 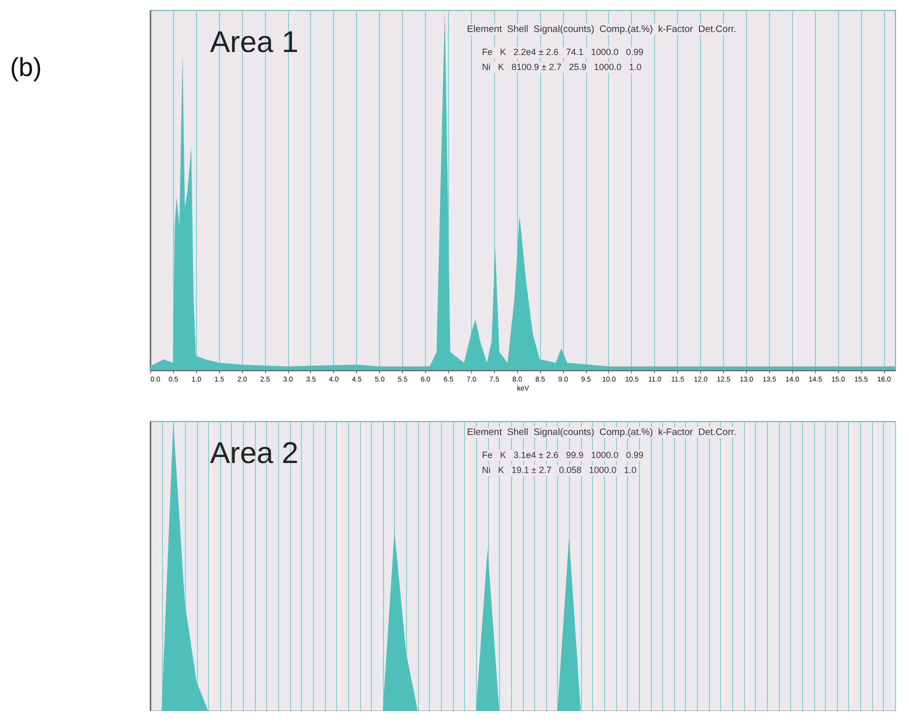 I want to click on text: (b), so click(x=26, y=67).